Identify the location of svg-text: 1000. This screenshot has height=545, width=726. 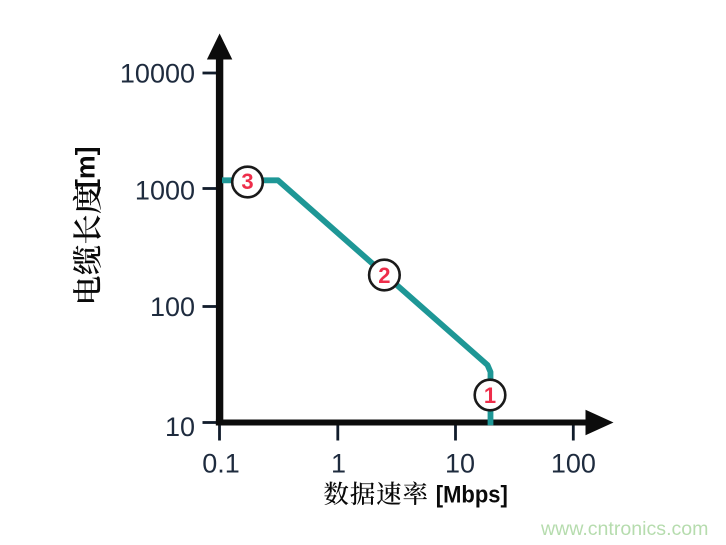
(165, 191).